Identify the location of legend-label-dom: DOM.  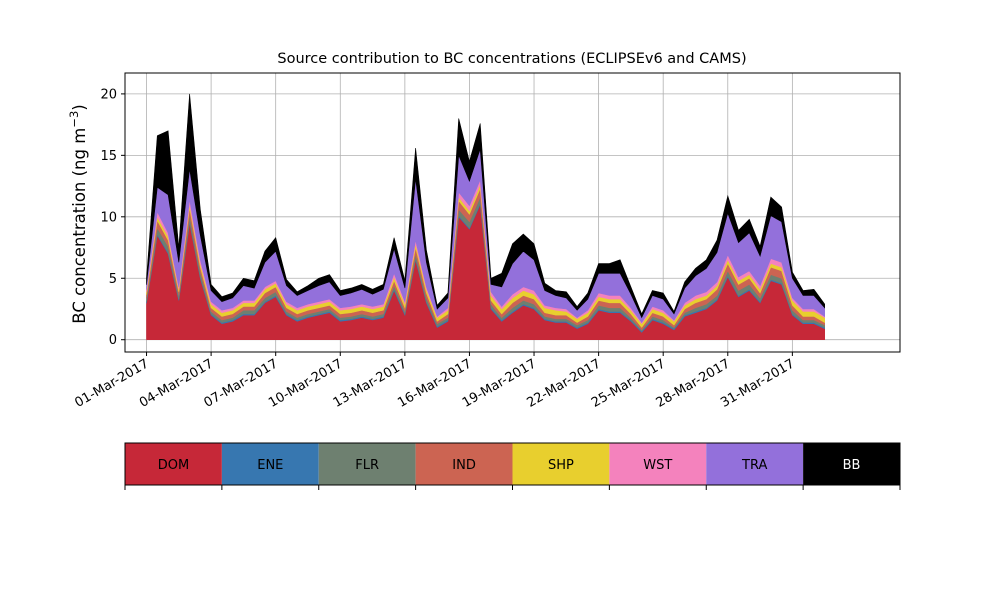
(173, 465).